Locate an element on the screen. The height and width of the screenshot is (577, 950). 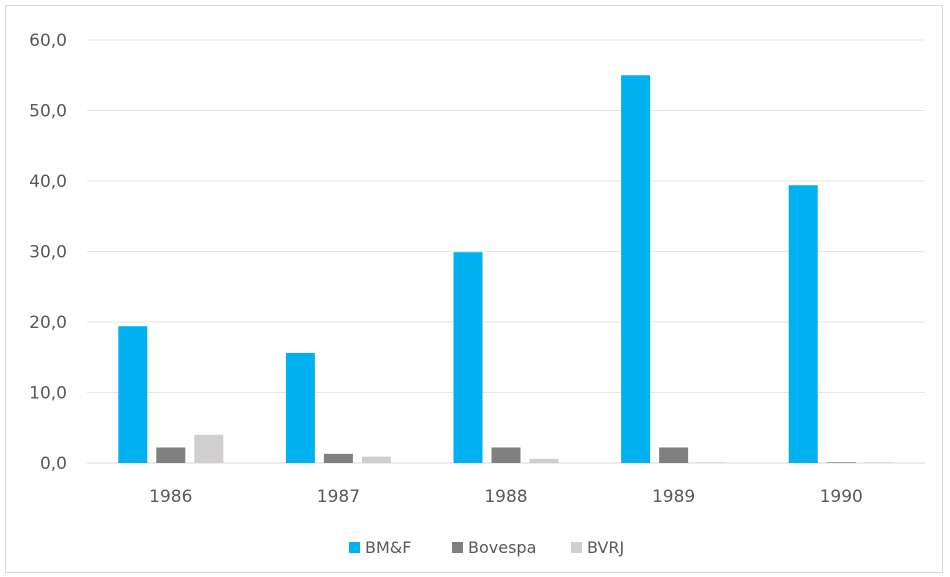
x-tick-label: 1989 is located at coordinates (673, 497).